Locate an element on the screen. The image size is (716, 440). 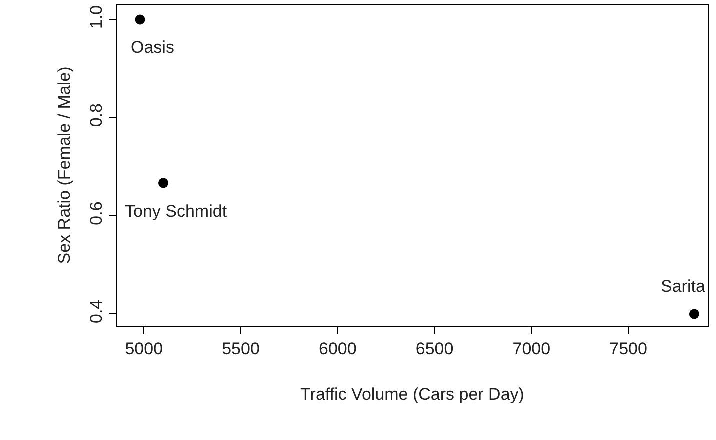
x-tick-label: 6500 is located at coordinates (435, 348).